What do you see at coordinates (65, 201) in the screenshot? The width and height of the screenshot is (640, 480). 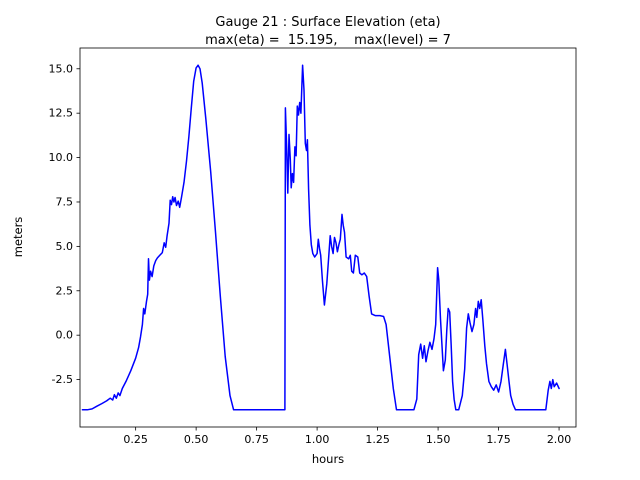 I see `y-tick-label: 7.5` at bounding box center [65, 201].